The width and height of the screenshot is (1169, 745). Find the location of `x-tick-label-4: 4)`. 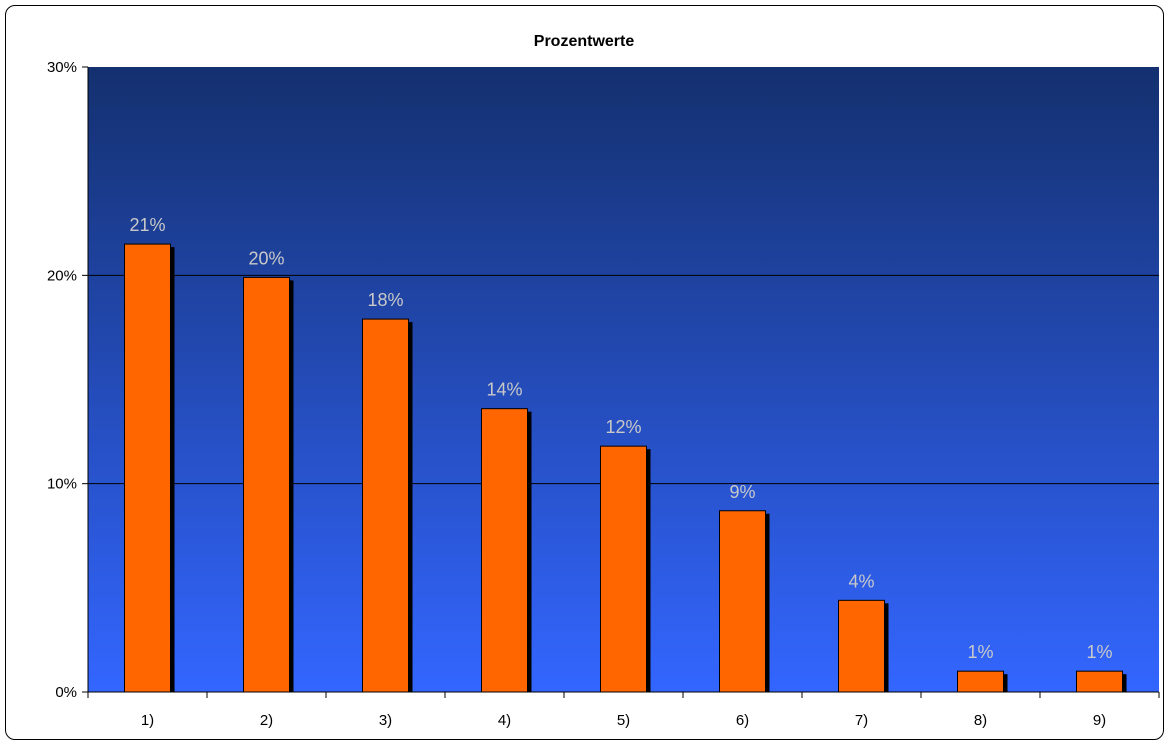

x-tick-label-4: 4) is located at coordinates (504, 720).